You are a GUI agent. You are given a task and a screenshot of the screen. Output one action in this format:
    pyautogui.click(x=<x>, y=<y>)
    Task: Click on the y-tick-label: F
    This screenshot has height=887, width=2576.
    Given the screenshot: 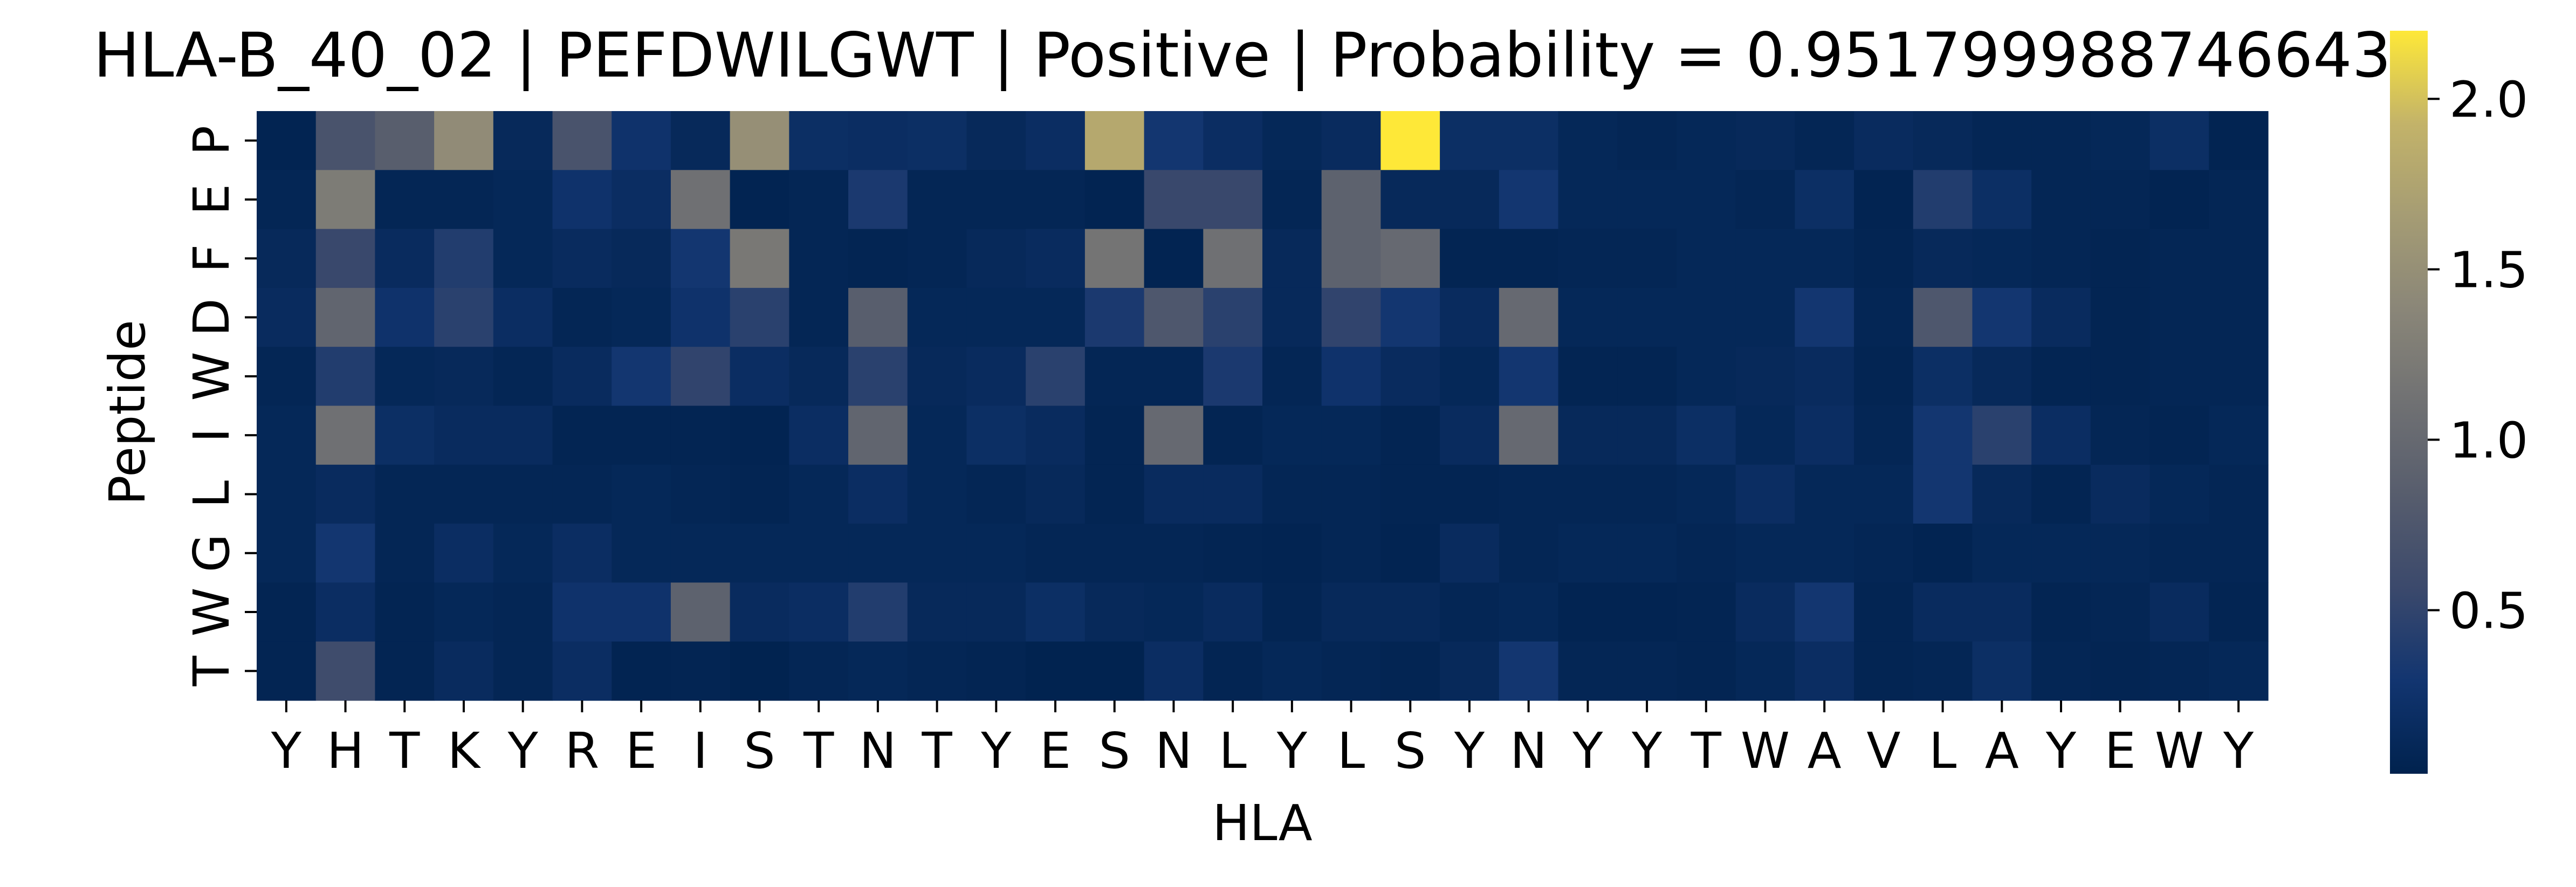 What is the action you would take?
    pyautogui.click(x=212, y=258)
    